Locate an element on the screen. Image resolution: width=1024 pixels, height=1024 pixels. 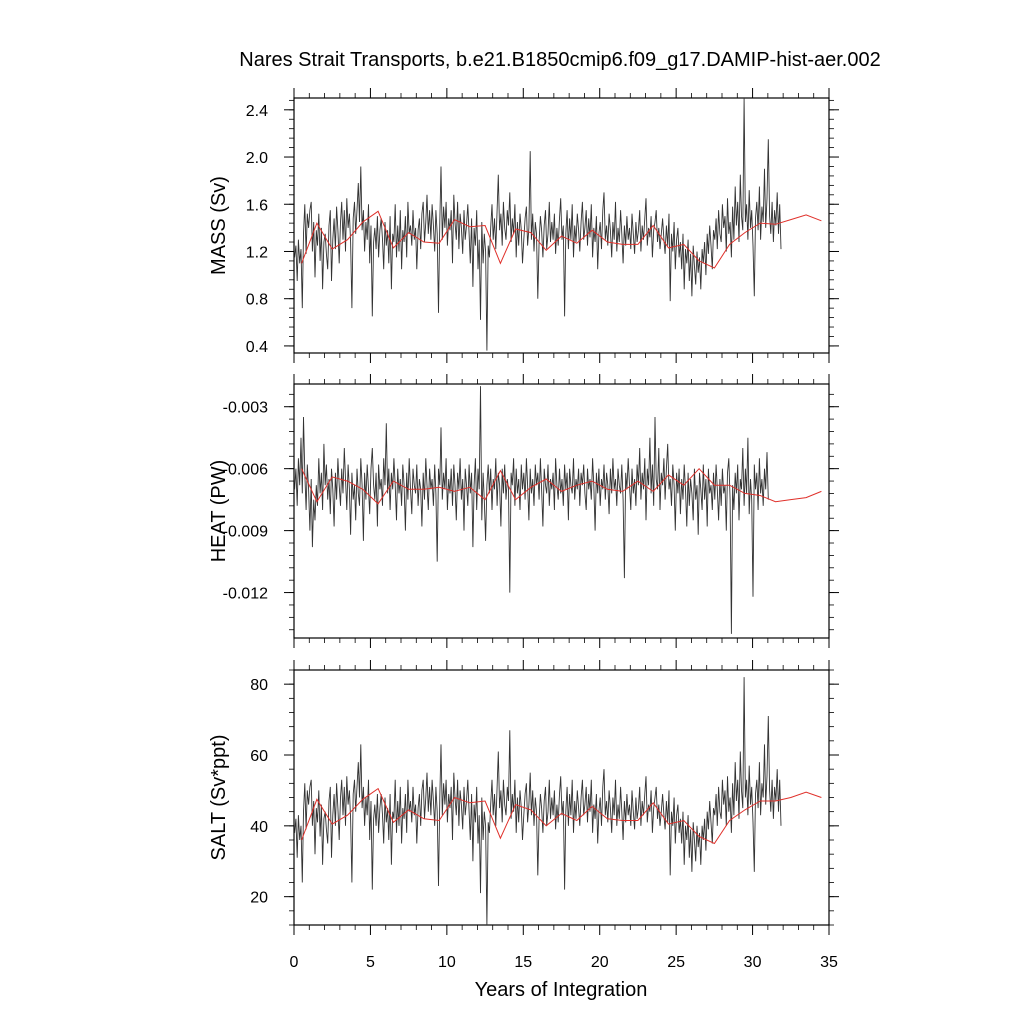
y-tick-label: 2.0 is located at coordinates (257, 158).